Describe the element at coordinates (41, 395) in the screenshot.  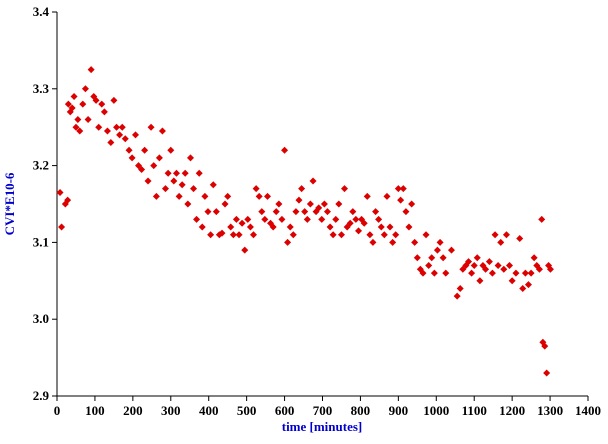
I see `y-tick-label: 2.9` at that location.